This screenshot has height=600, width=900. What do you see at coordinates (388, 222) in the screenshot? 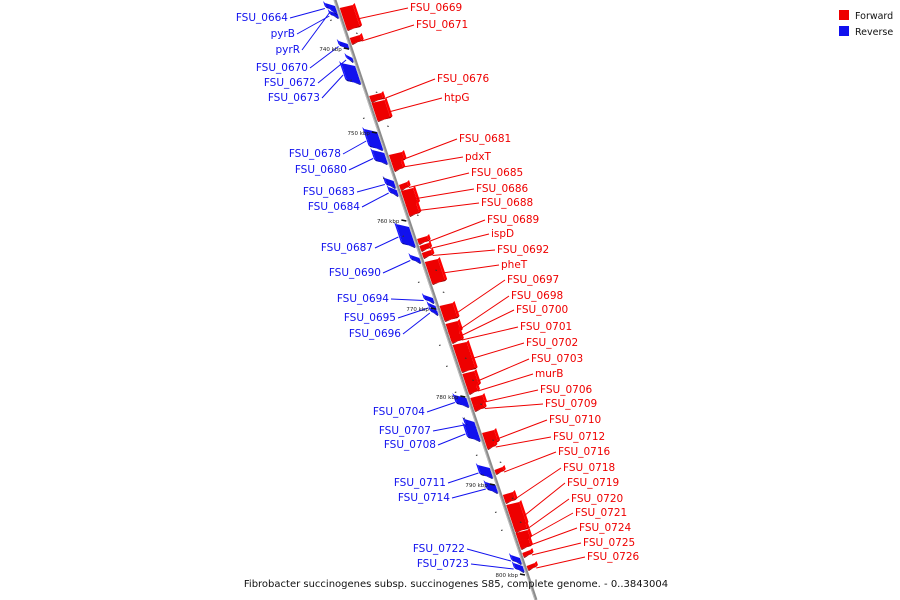
I see `tick-label-760-kbp: 760 kbp` at bounding box center [388, 222].